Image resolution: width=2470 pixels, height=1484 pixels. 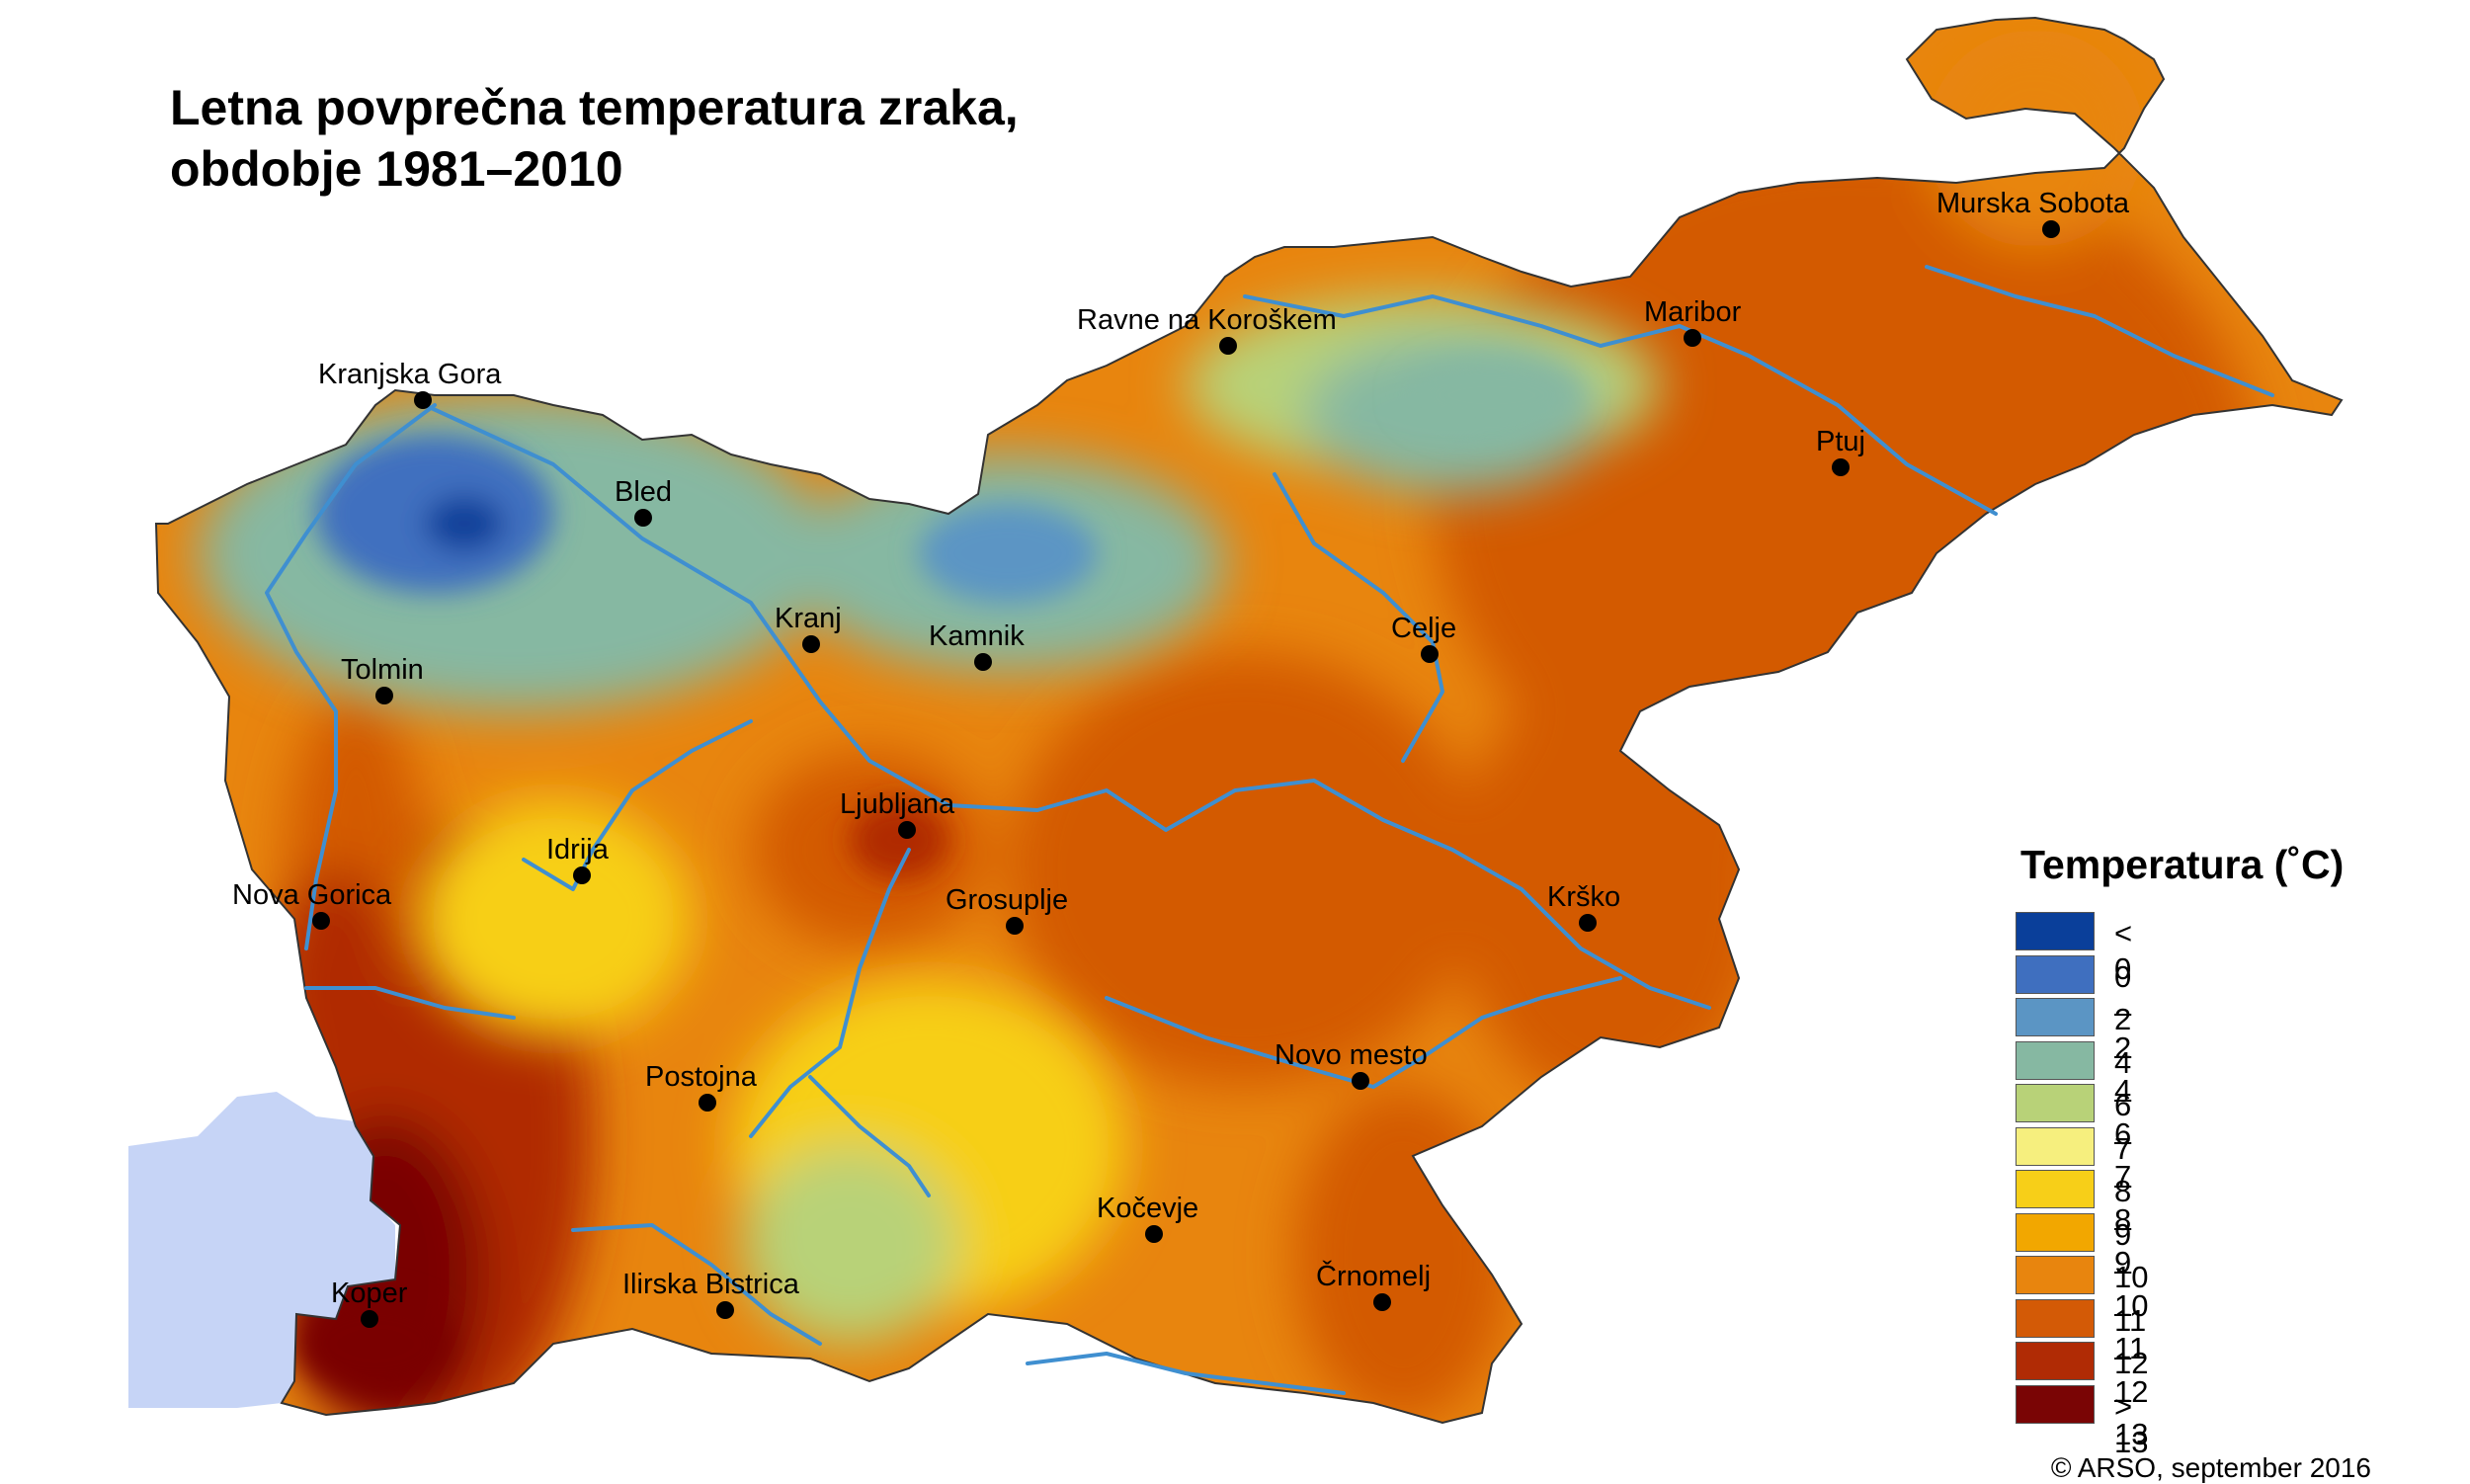 I want to click on river-drava, so click(x=1620, y=405).